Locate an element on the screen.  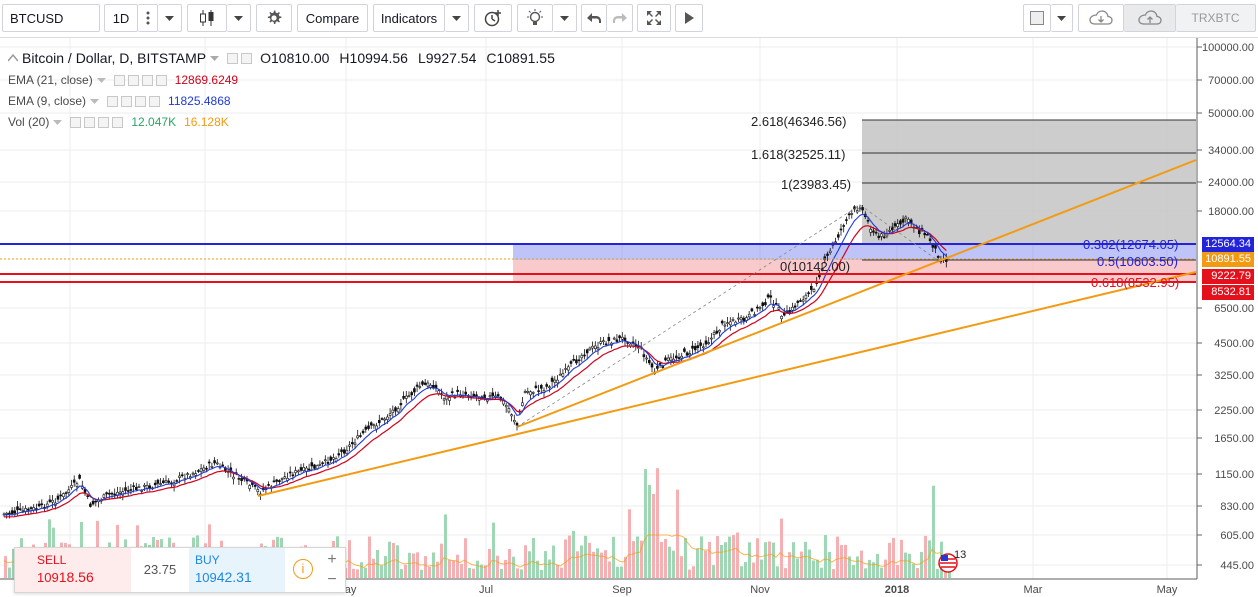
info-button: i is located at coordinates (303, 569).